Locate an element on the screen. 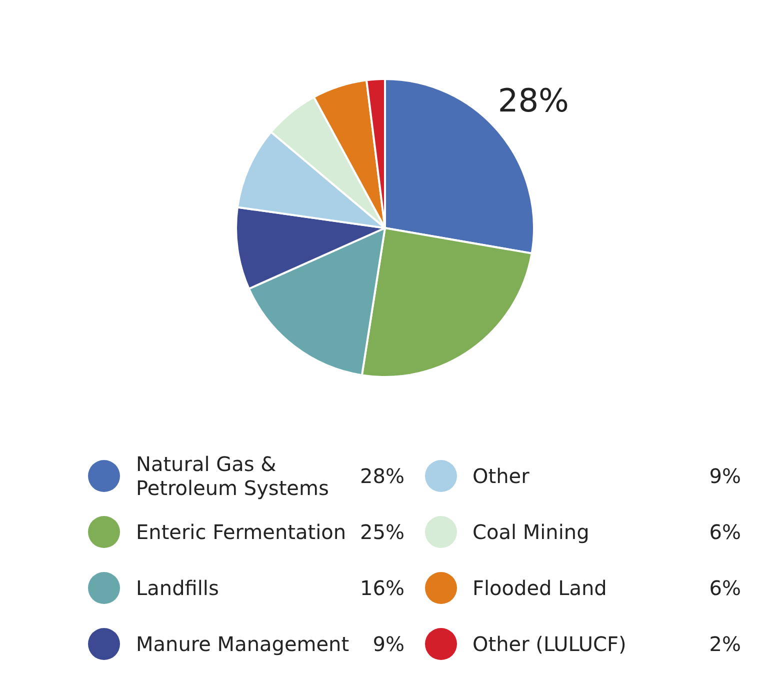 The width and height of the screenshot is (769, 695). data-label: 28% is located at coordinates (382, 476).